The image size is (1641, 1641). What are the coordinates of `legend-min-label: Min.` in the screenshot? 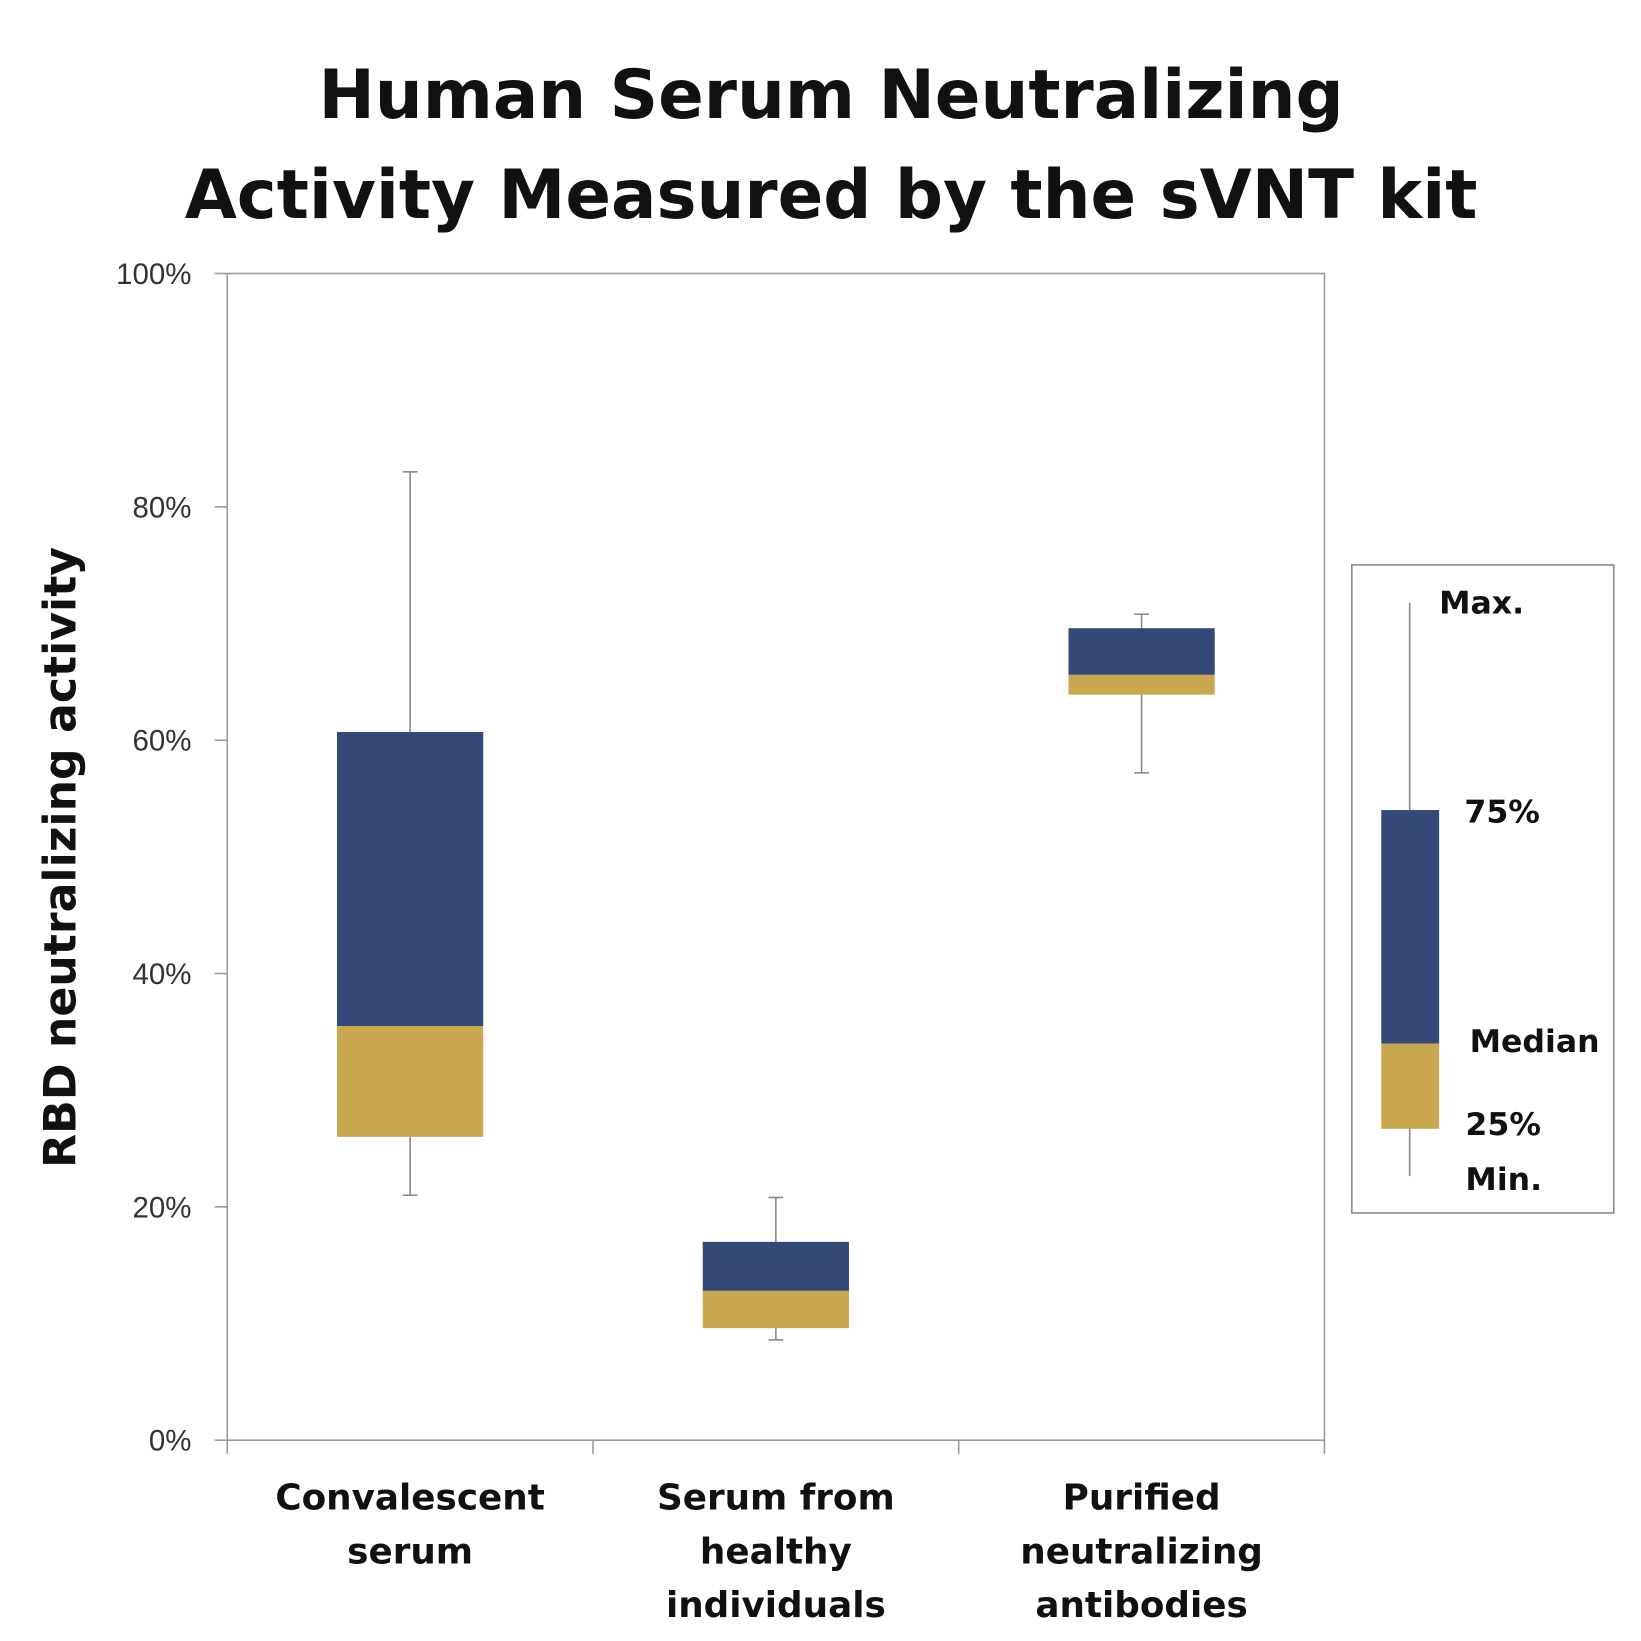 It's located at (1503, 1180).